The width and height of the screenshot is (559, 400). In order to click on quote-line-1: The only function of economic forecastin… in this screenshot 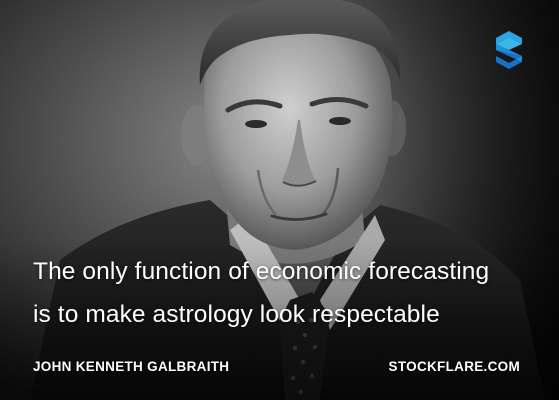, I will do `click(261, 271)`.